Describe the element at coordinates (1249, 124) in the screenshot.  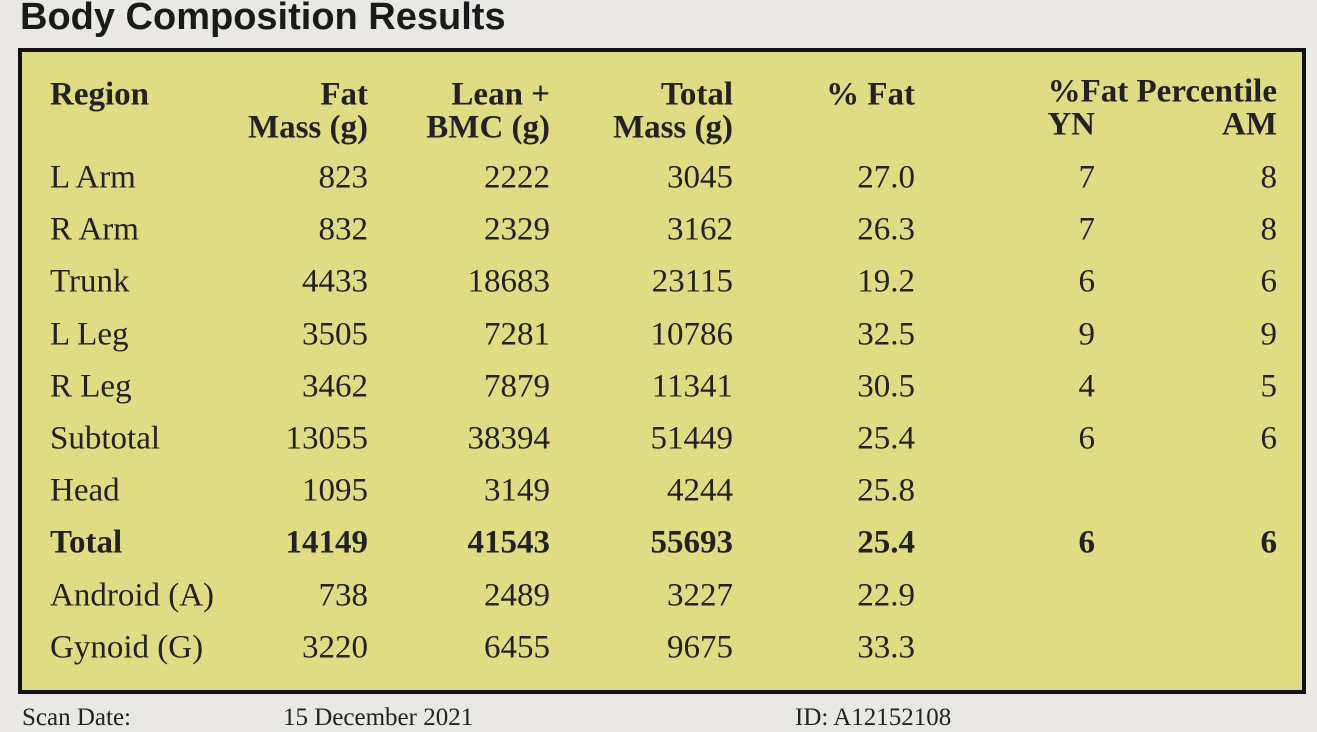
I see `column-header: AM` at that location.